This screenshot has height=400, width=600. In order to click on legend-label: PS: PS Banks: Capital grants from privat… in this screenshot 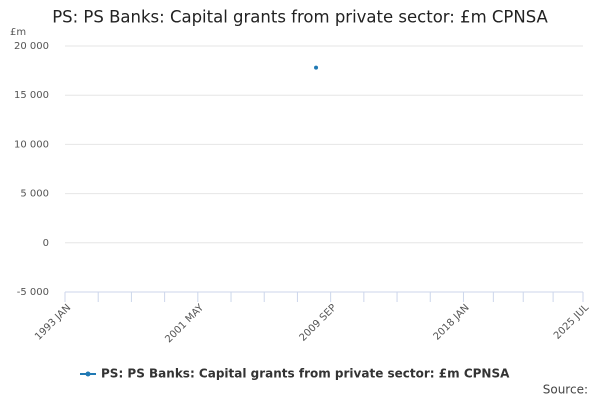, I will do `click(305, 374)`.